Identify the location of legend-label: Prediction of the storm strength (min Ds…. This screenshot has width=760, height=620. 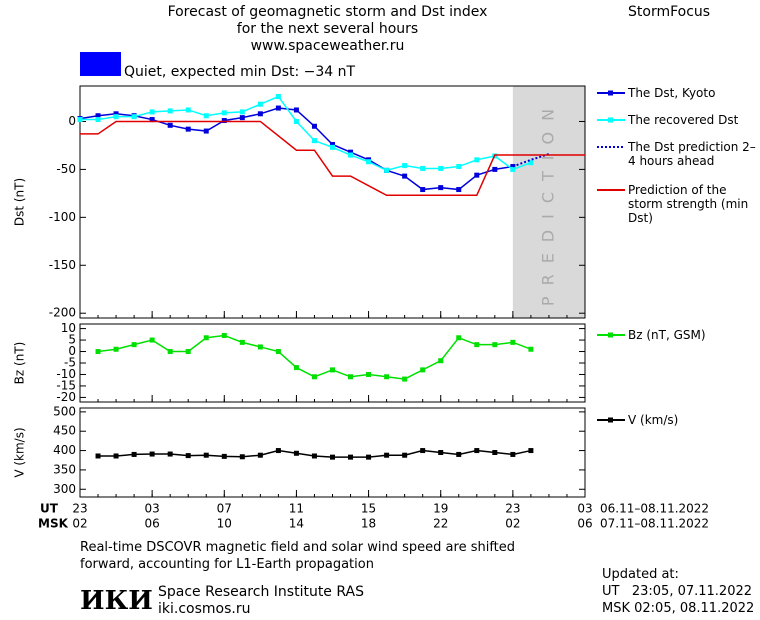
(688, 204).